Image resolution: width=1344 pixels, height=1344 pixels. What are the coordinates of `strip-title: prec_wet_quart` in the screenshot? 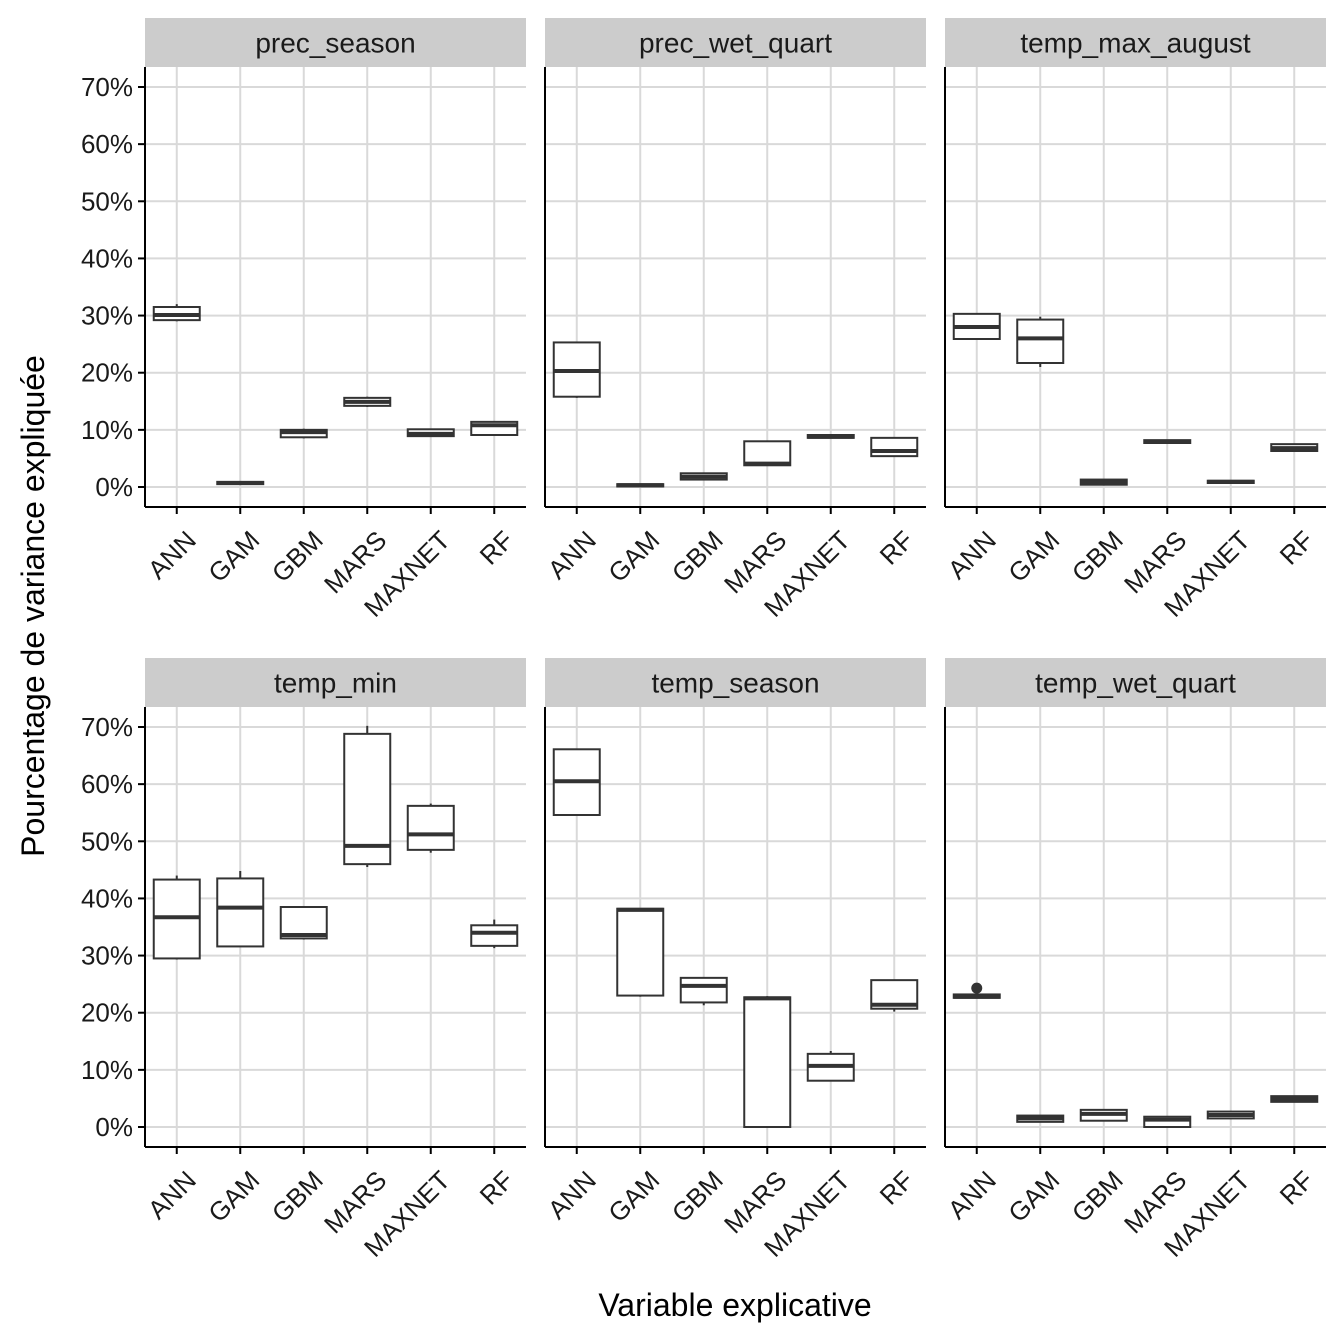 It's located at (735, 43).